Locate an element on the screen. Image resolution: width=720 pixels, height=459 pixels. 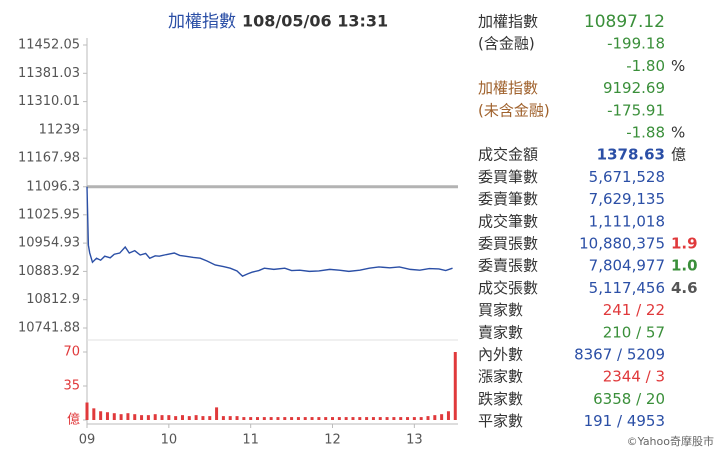
quote-label: 成交金額 is located at coordinates (508, 155).